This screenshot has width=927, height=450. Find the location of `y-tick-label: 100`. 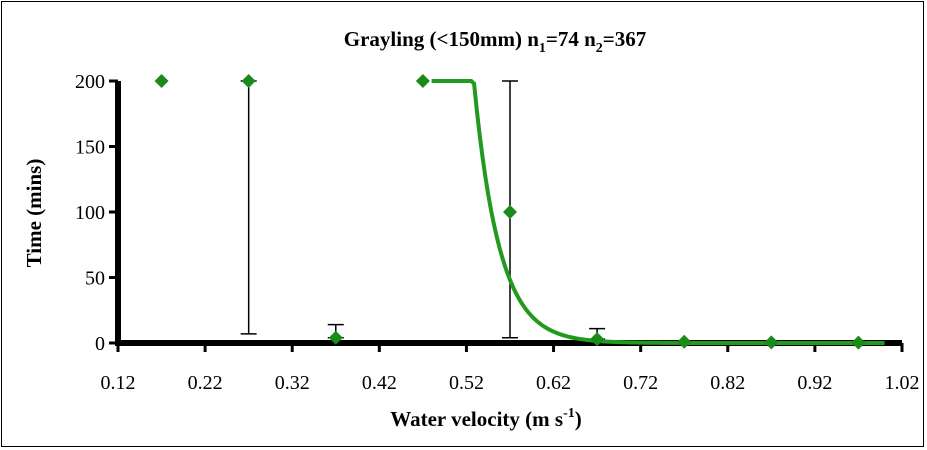

y-tick-label: 100 is located at coordinates (90, 213).